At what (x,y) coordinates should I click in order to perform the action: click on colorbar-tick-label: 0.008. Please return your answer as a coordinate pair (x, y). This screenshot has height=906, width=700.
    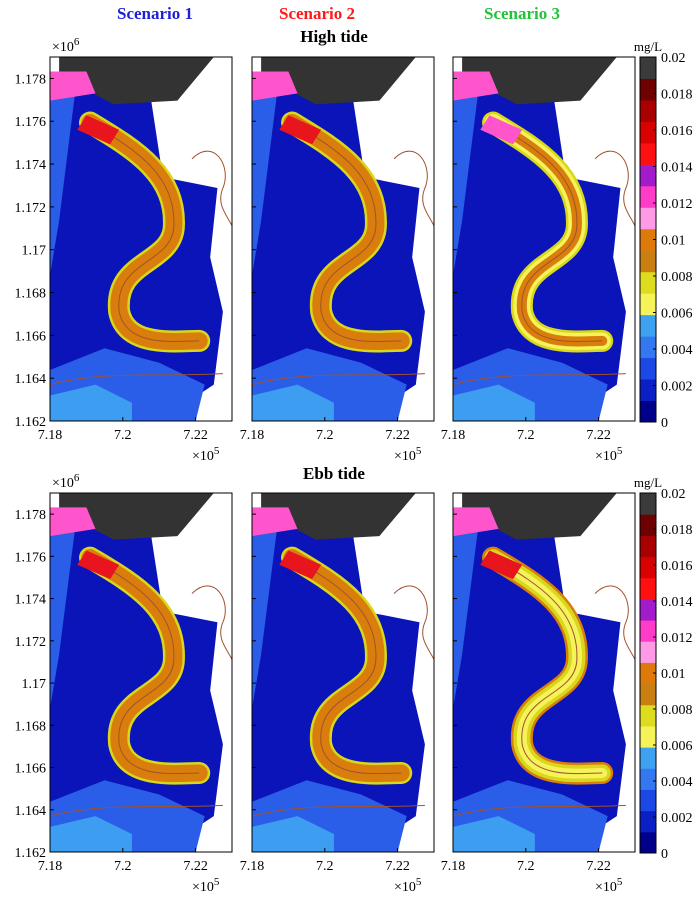
    Looking at the image, I should click on (677, 710).